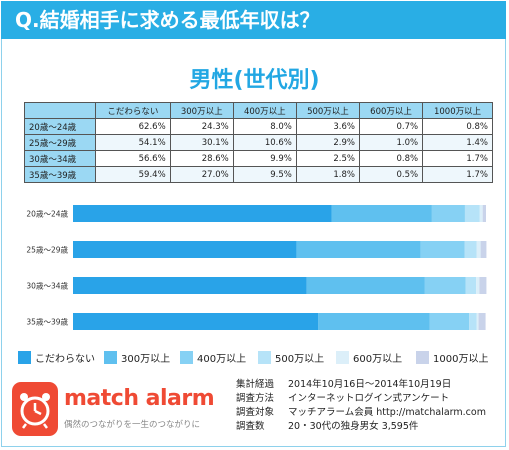 The width and height of the screenshot is (509, 450). I want to click on page-title: Q.結婚相手に求める最低年収は？, so click(253, 20).